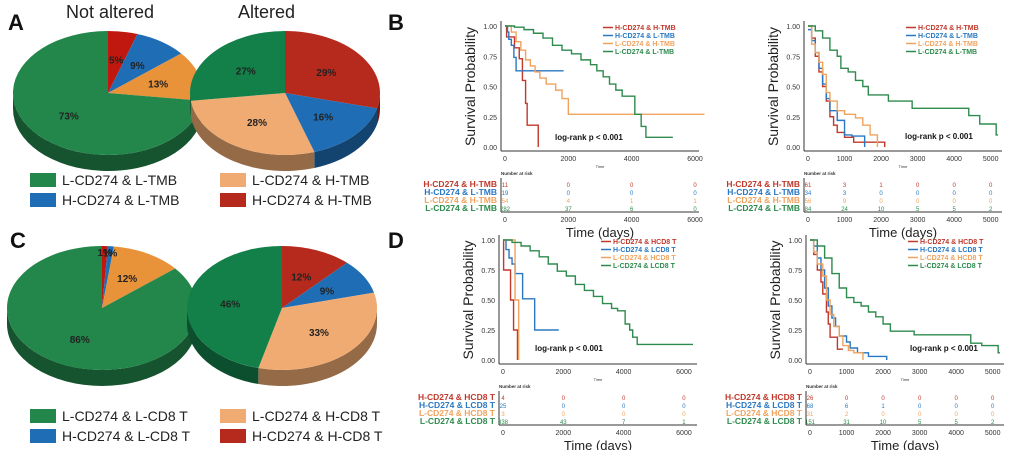  What do you see at coordinates (18, 240) in the screenshot?
I see `panel-label-c: C` at bounding box center [18, 240].